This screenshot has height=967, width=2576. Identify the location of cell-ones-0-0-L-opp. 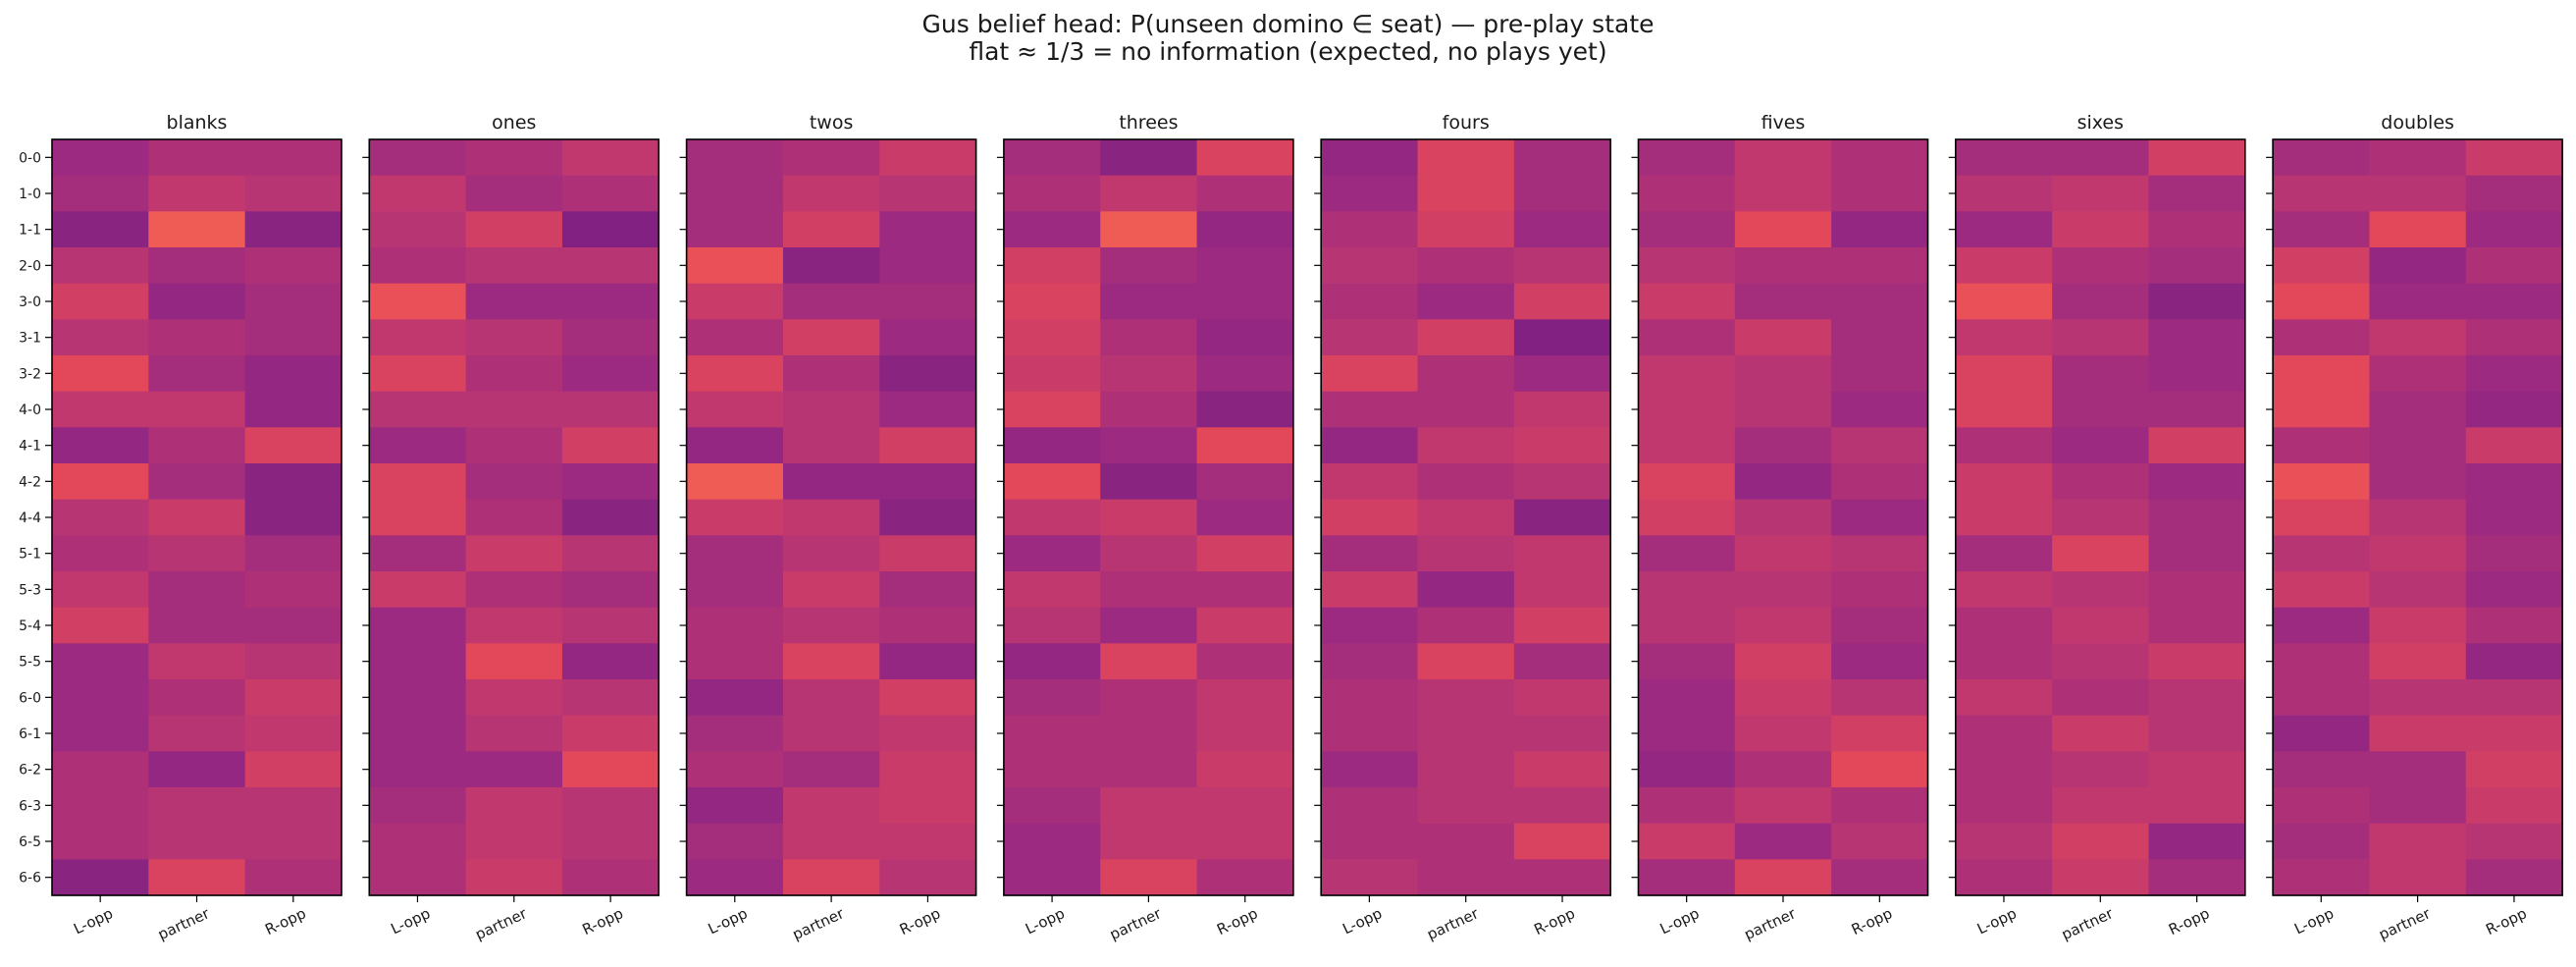
(418, 158).